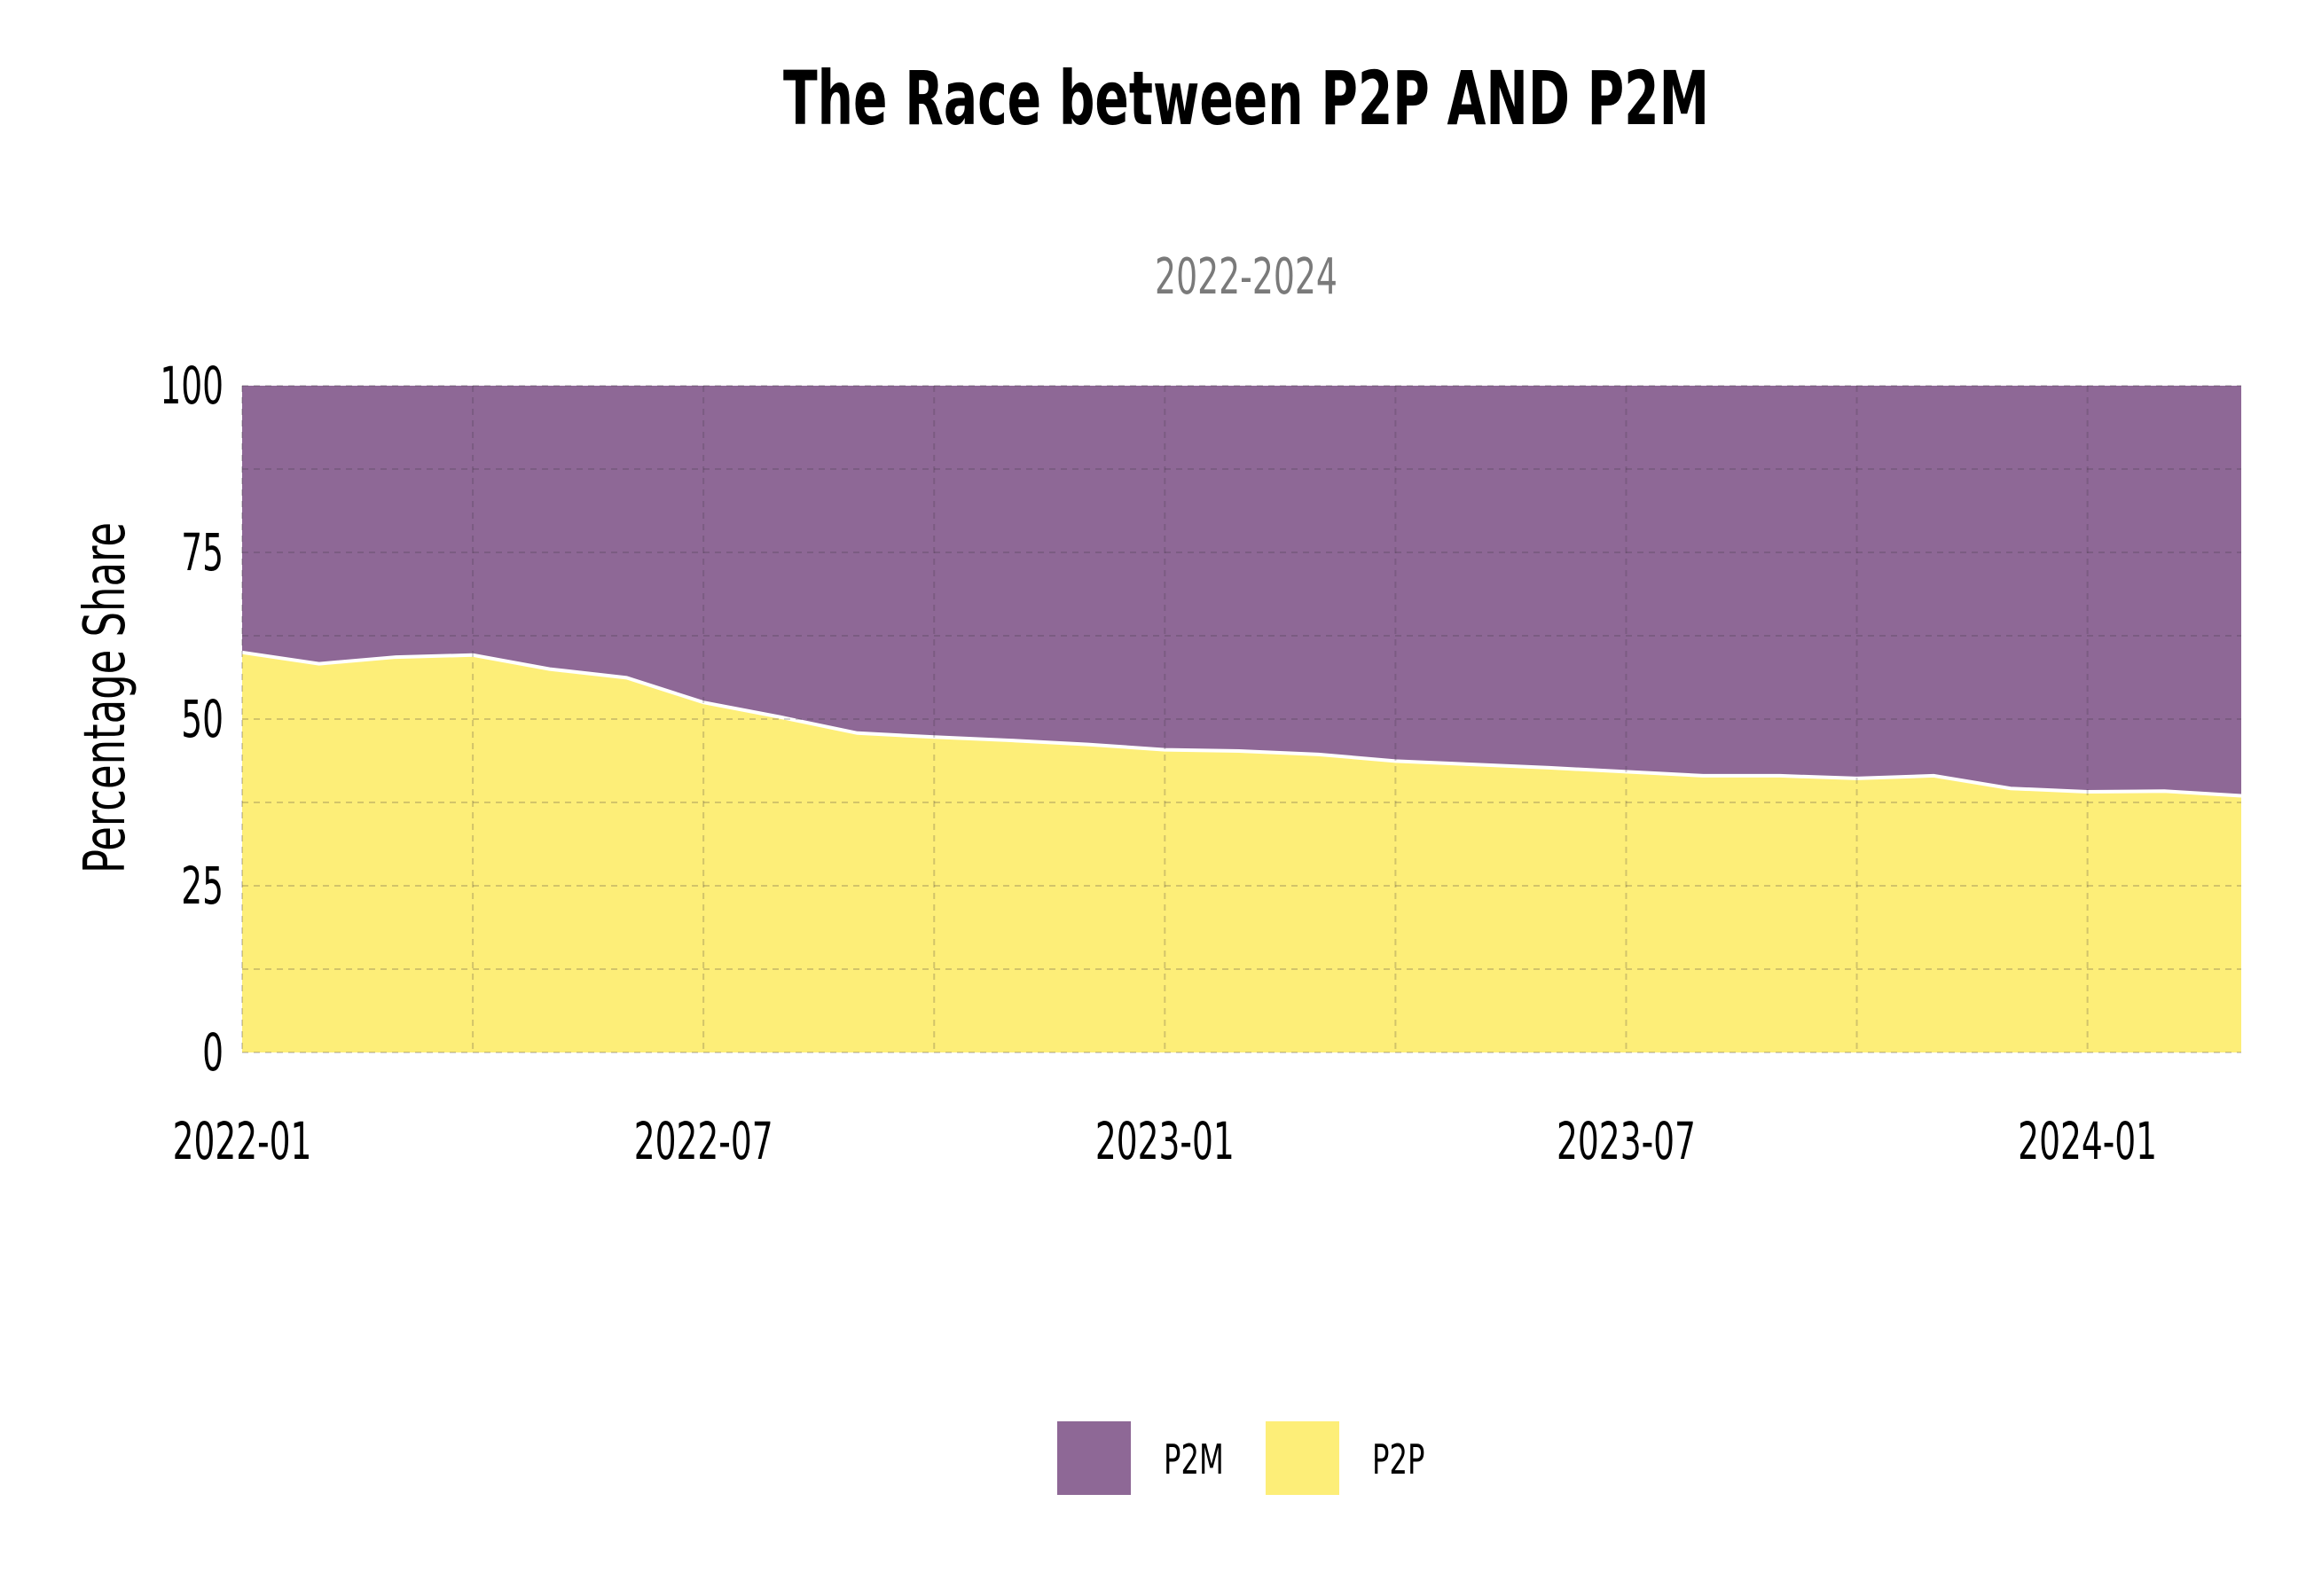 This screenshot has width=2306, height=1596. I want to click on legend-swatch-p2p, so click(1302, 1458).